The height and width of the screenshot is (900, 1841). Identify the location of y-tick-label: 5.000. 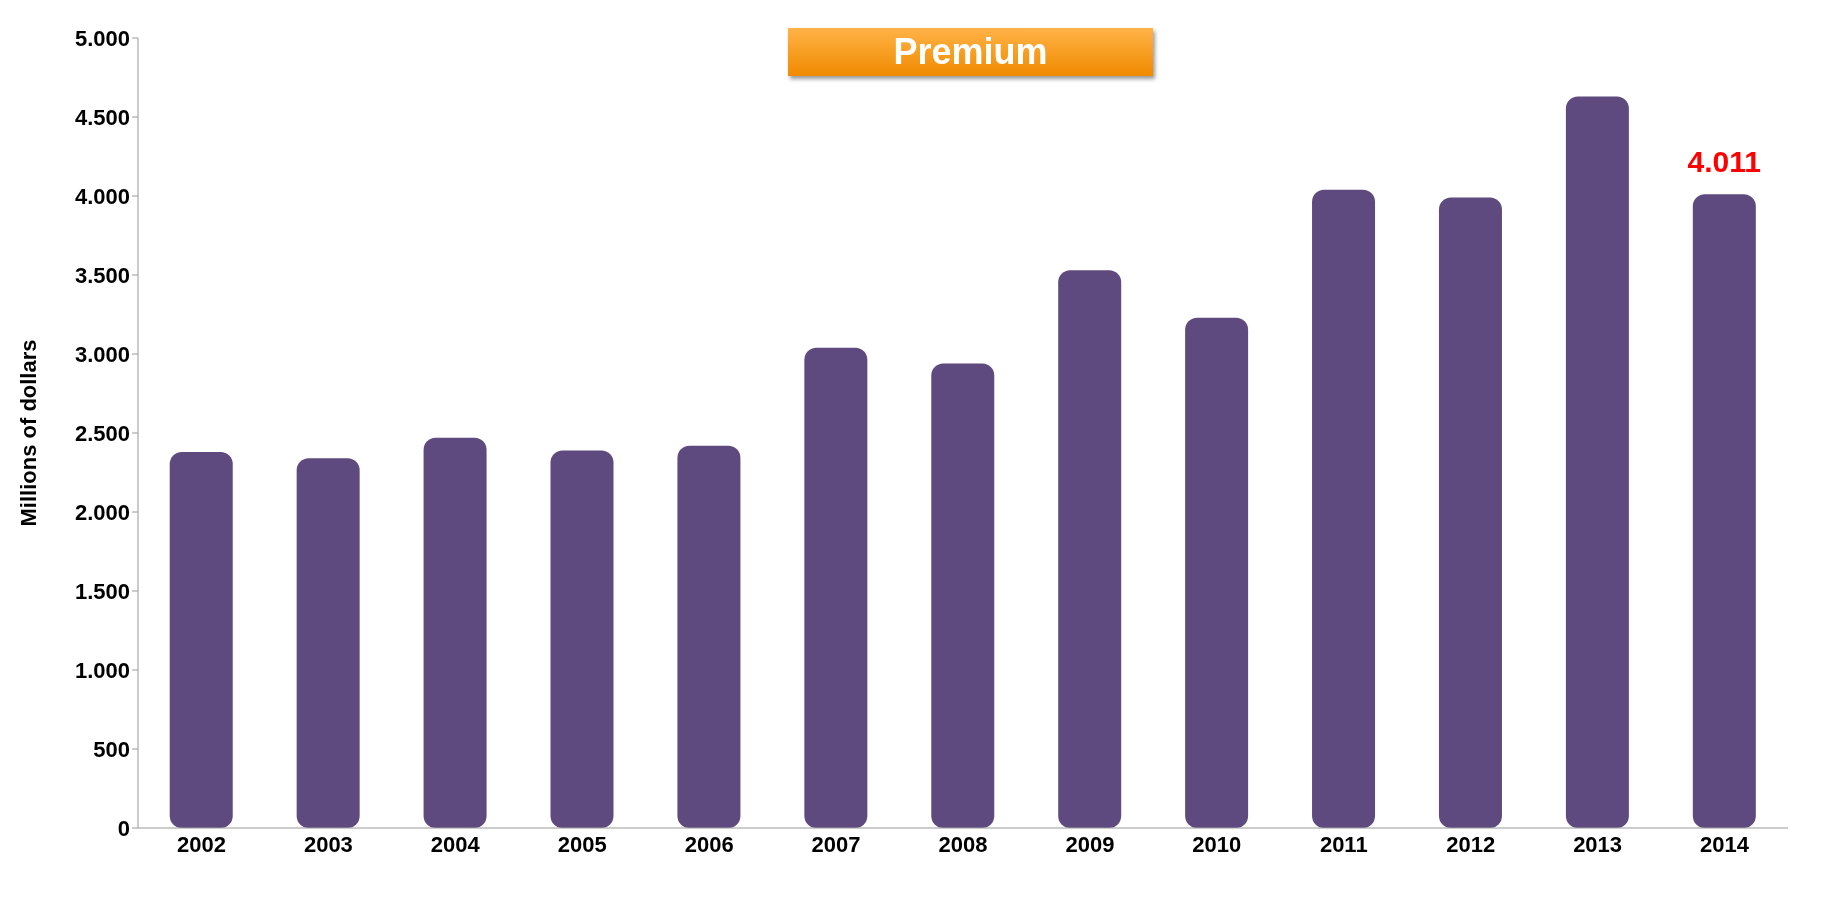
(102, 38).